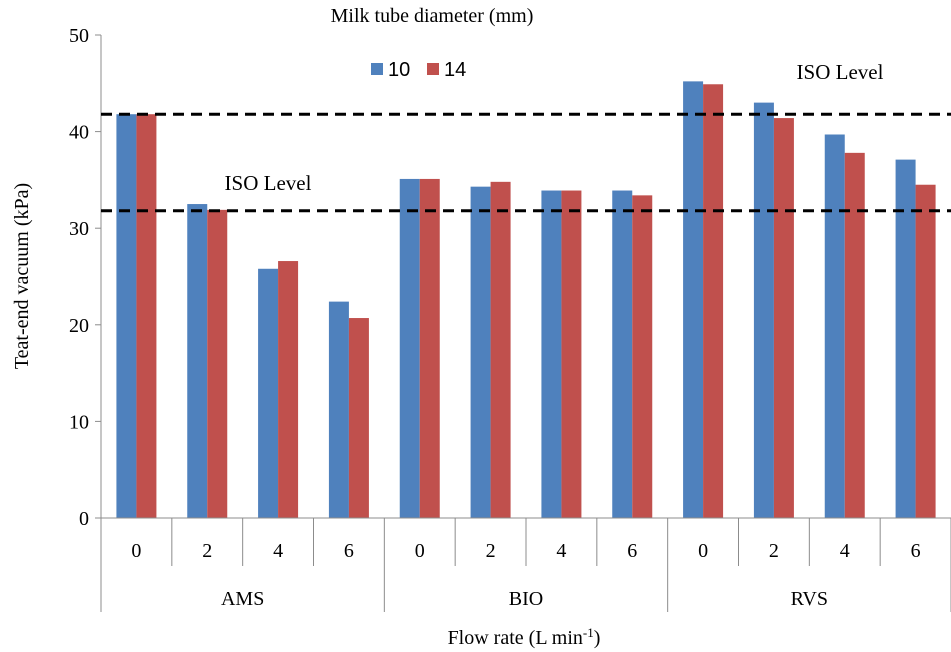 Image resolution: width=951 pixels, height=652 pixels. Describe the element at coordinates (79, 36) in the screenshot. I see `y-tick-label: 50` at that location.